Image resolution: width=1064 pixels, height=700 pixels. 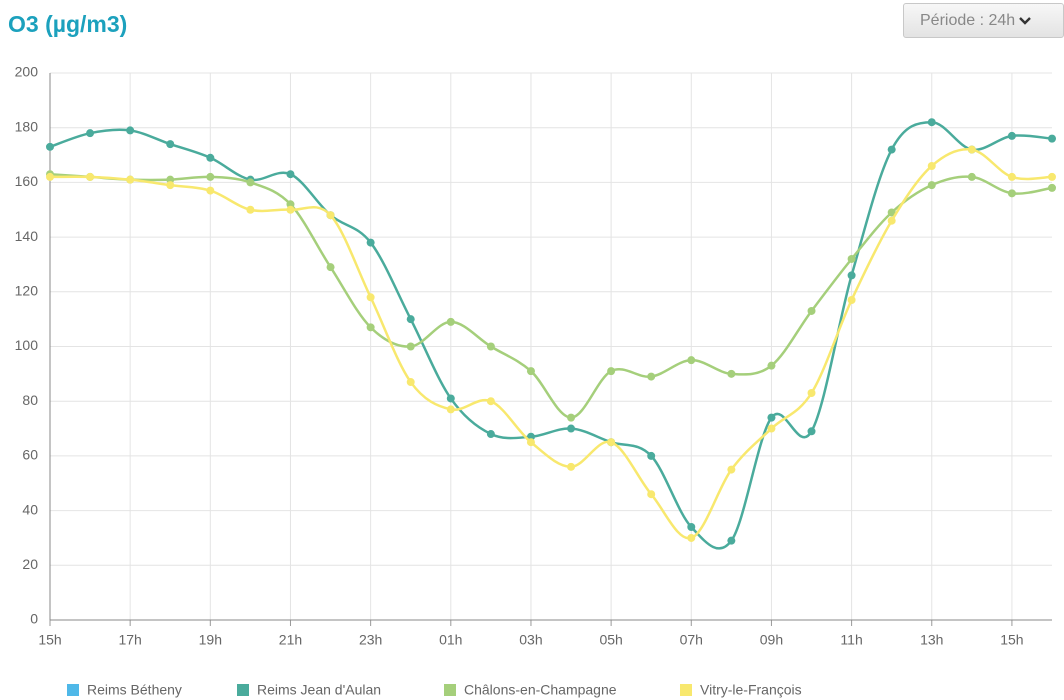 I want to click on legend-item: Châlons-en-Champagne, so click(x=530, y=690).